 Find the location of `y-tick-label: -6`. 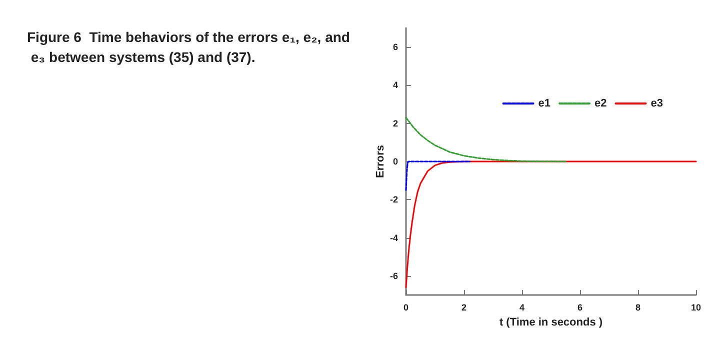

y-tick-label: -6 is located at coordinates (394, 275).